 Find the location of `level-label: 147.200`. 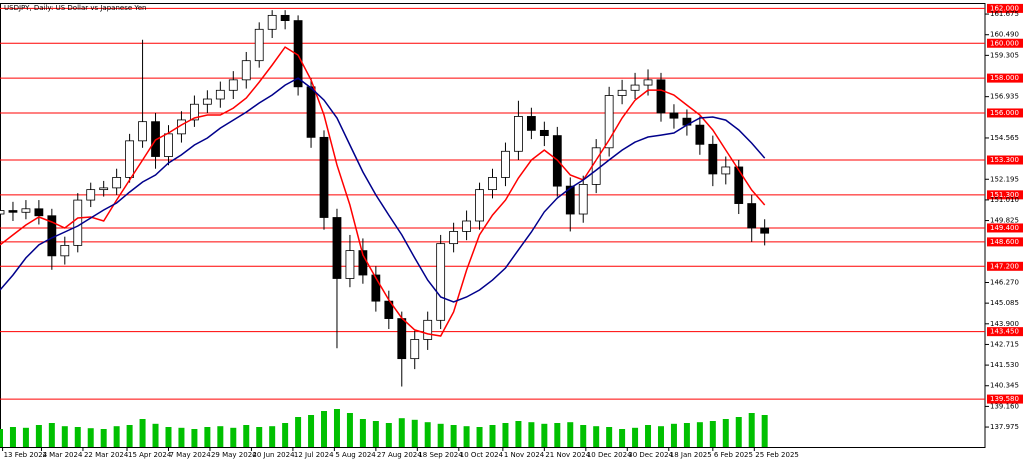

level-label: 147.200 is located at coordinates (1004, 266).